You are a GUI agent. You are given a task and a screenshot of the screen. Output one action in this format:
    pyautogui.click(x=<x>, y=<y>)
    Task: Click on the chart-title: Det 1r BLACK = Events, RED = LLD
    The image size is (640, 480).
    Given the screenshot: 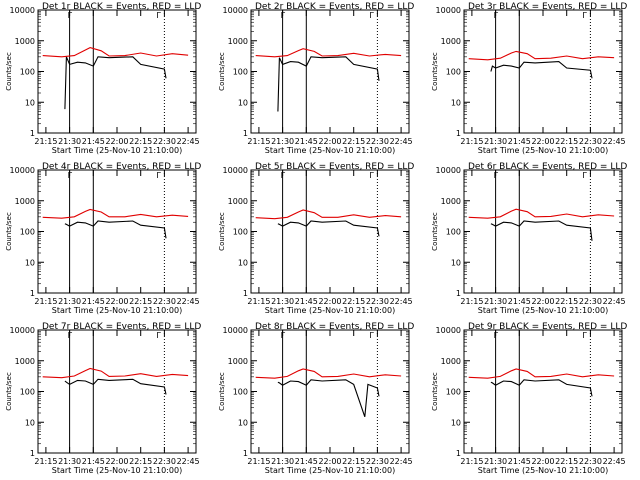 What is the action you would take?
    pyautogui.click(x=121, y=7)
    